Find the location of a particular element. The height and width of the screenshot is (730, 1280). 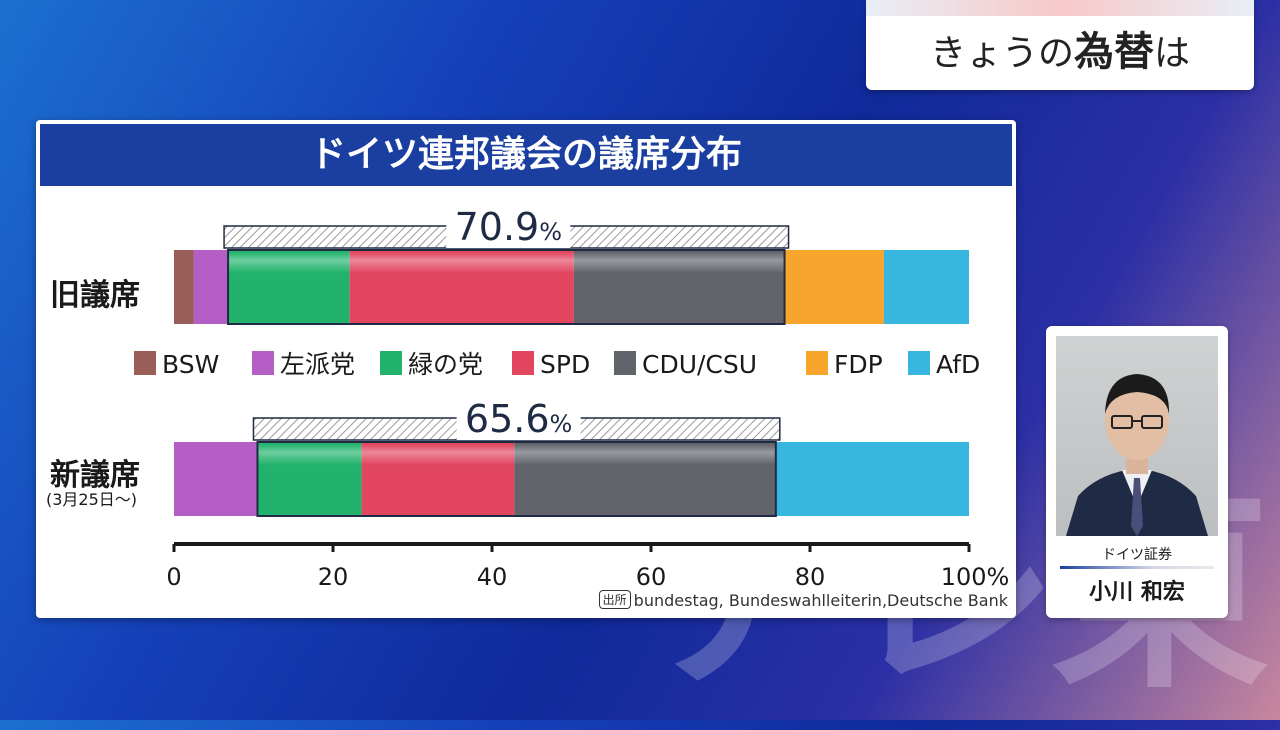

row-sublabel-new: (3月25日〜) is located at coordinates (92, 499).